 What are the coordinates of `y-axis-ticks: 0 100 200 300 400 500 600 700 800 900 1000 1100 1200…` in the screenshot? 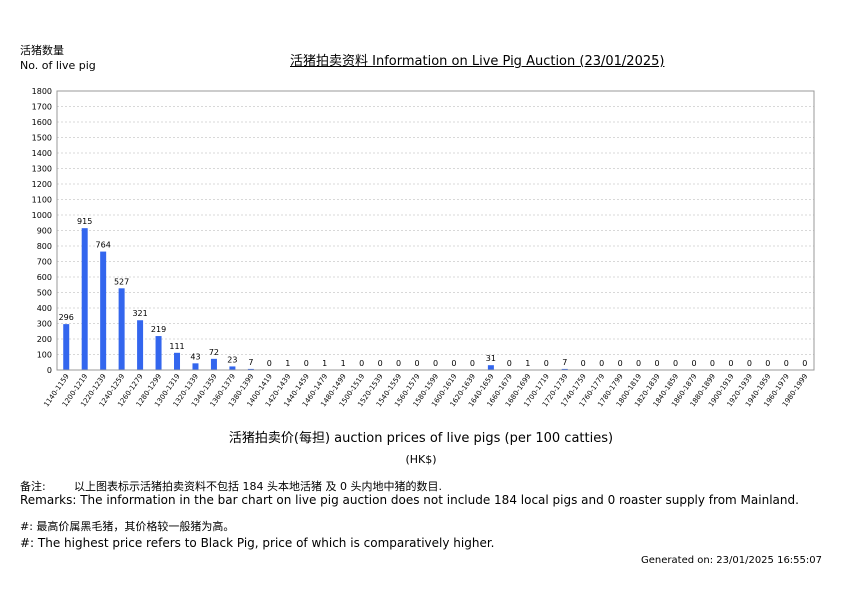 It's located at (42, 231).